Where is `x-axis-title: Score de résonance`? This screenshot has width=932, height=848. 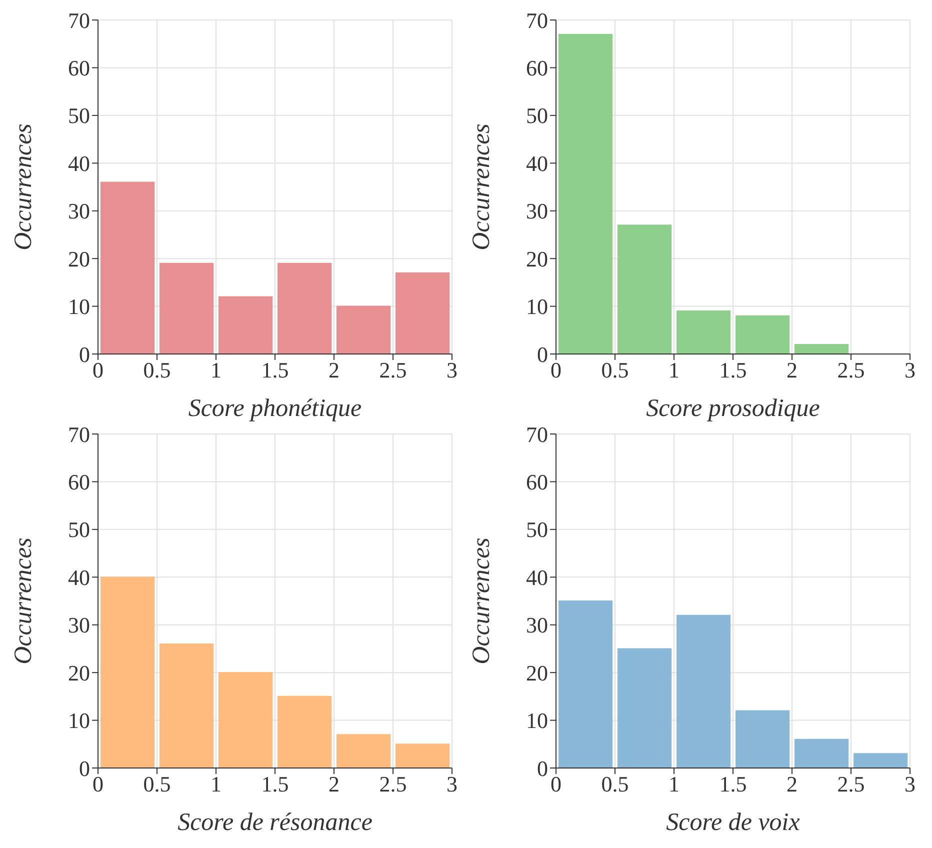
x-axis-title: Score de résonance is located at coordinates (275, 822).